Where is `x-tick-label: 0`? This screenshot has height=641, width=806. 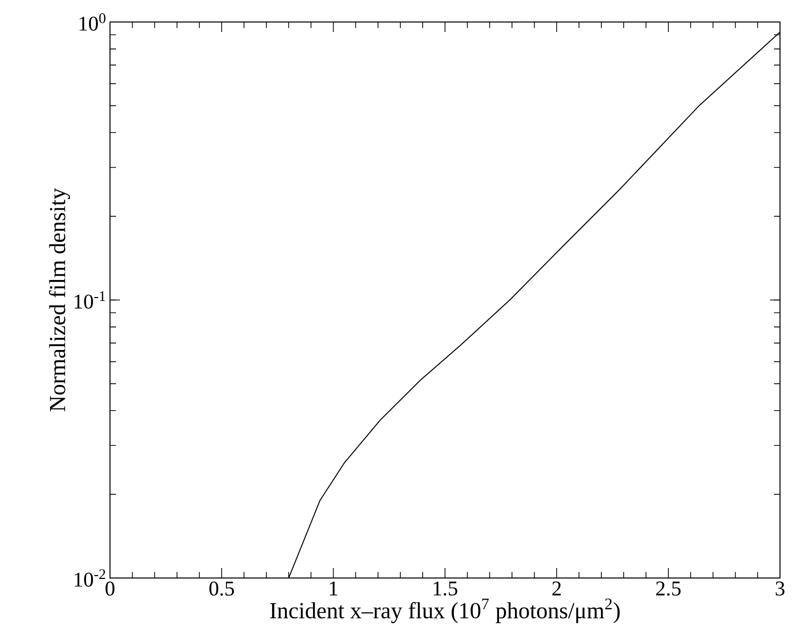 x-tick-label: 0 is located at coordinates (110, 589).